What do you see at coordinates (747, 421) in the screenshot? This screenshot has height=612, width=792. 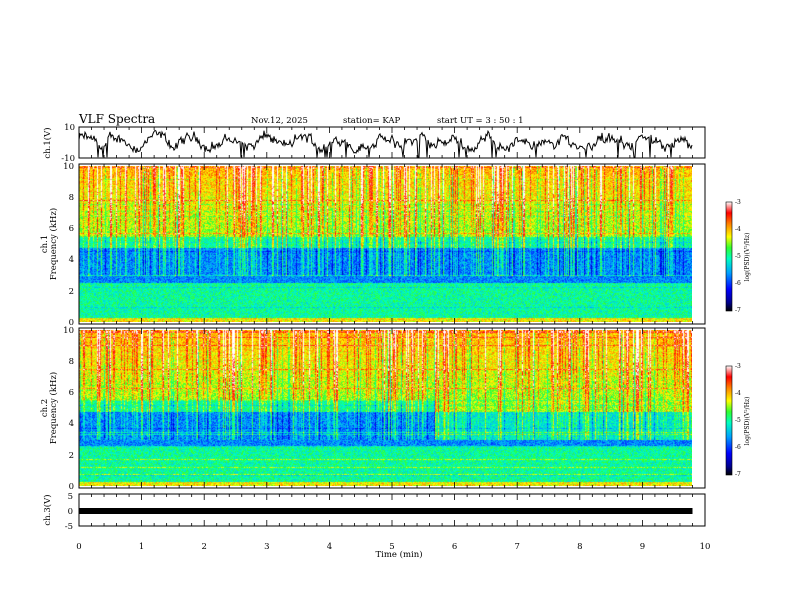 I see `ch2-cbar-label: log(PSD)(V²/Hz)` at bounding box center [747, 421].